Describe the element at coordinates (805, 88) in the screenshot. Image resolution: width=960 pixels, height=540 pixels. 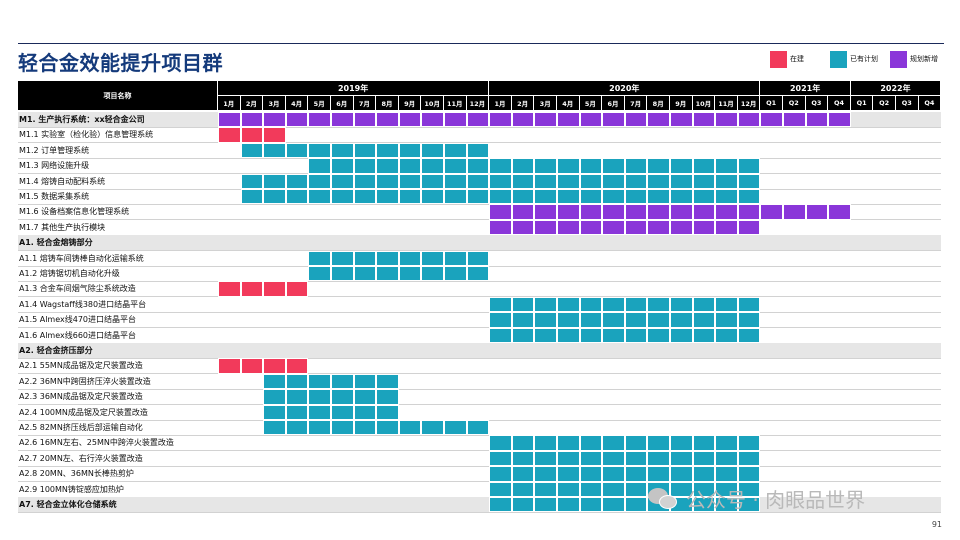
I see `year-header: 2021年` at that location.